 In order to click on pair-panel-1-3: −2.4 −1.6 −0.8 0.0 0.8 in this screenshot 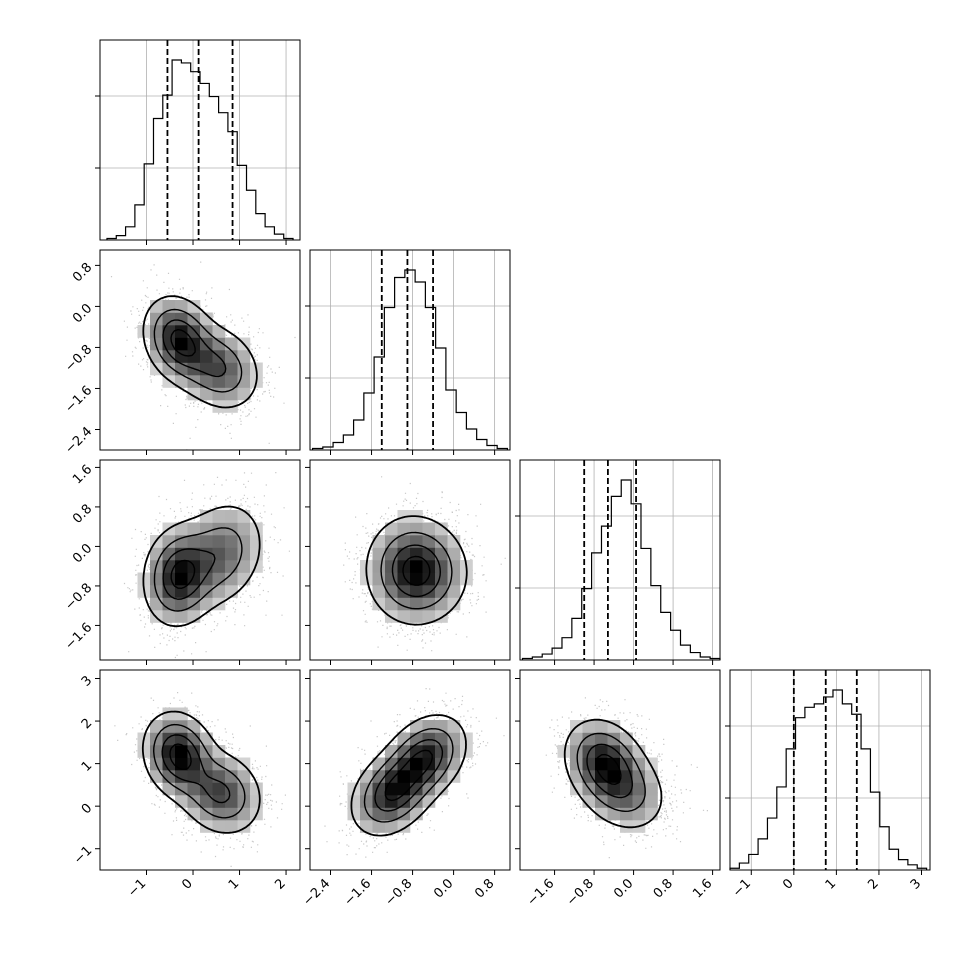, I will do `click(405, 789)`.